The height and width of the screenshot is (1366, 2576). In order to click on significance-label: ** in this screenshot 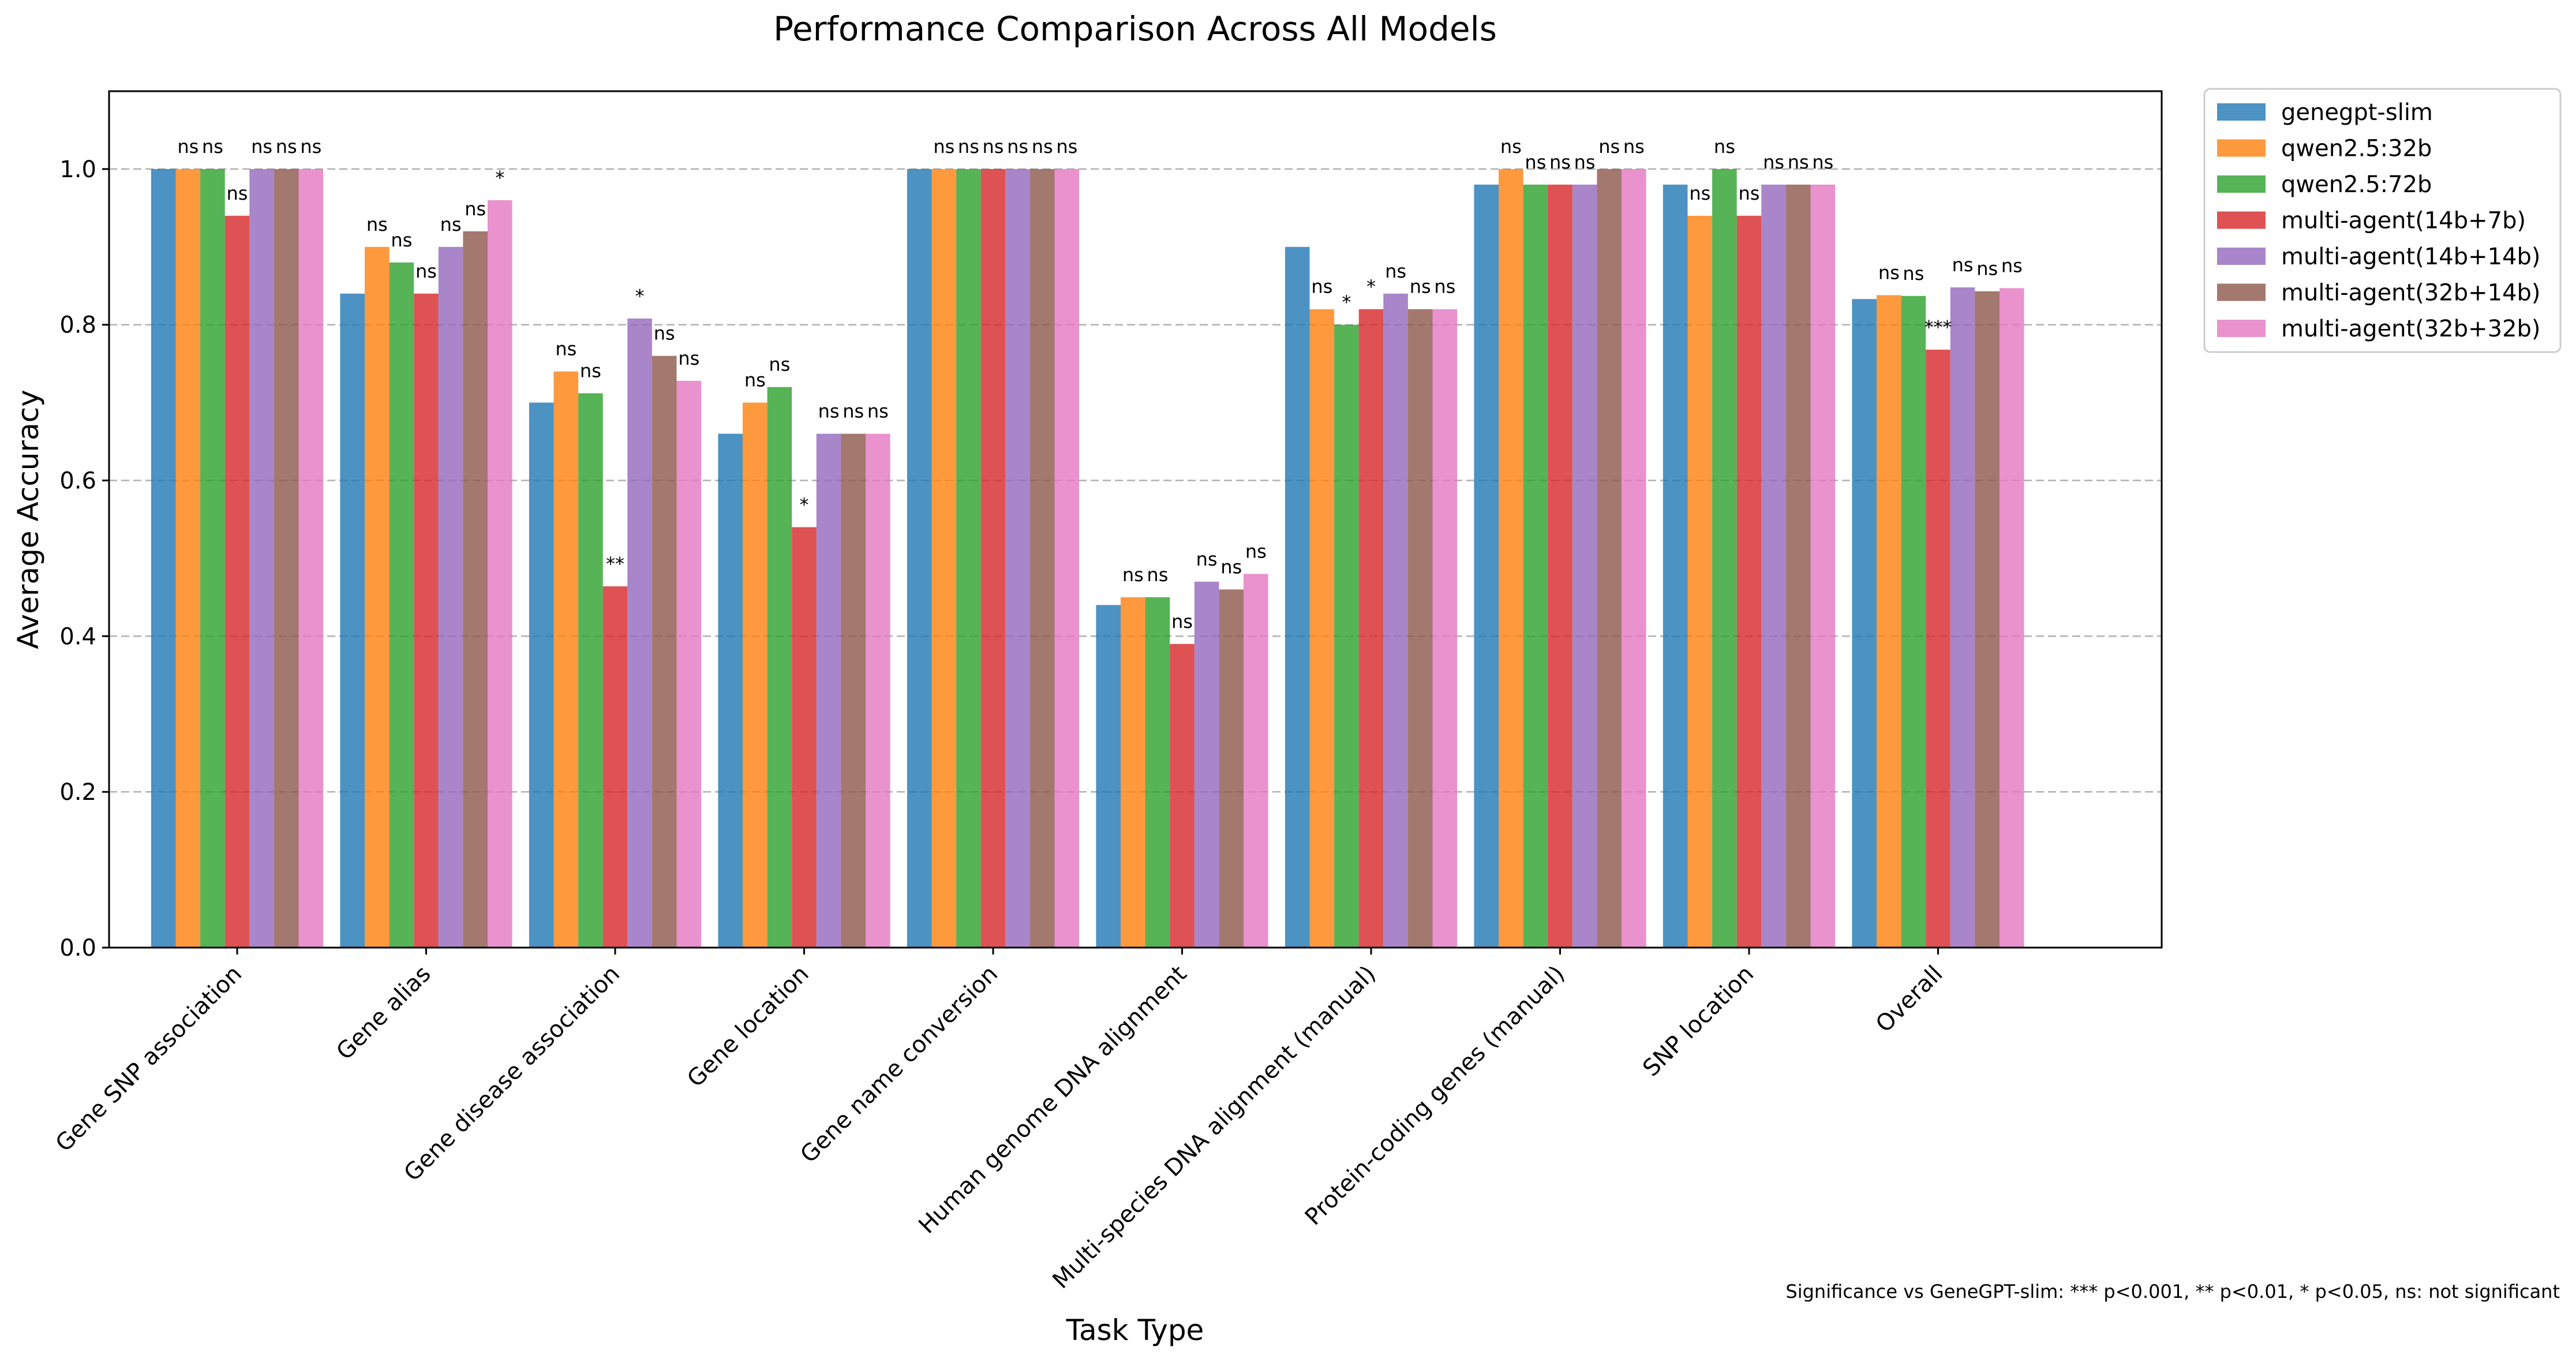, I will do `click(615, 564)`.